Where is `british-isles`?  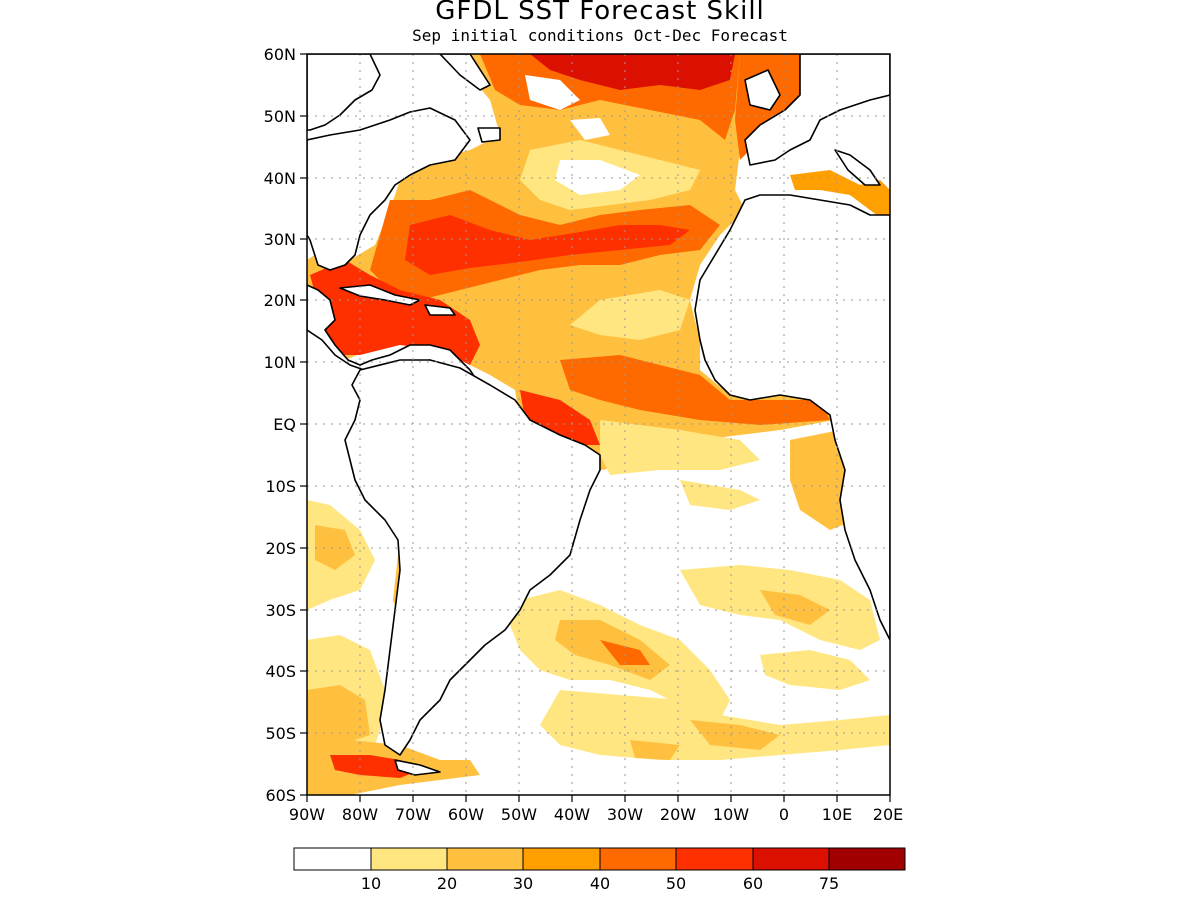 british-isles is located at coordinates (762, 90).